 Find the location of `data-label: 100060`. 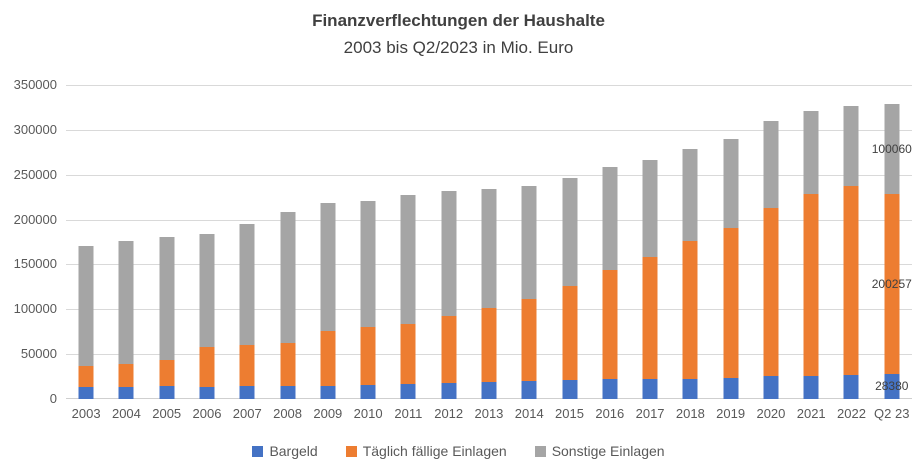

data-label: 100060 is located at coordinates (891, 149).